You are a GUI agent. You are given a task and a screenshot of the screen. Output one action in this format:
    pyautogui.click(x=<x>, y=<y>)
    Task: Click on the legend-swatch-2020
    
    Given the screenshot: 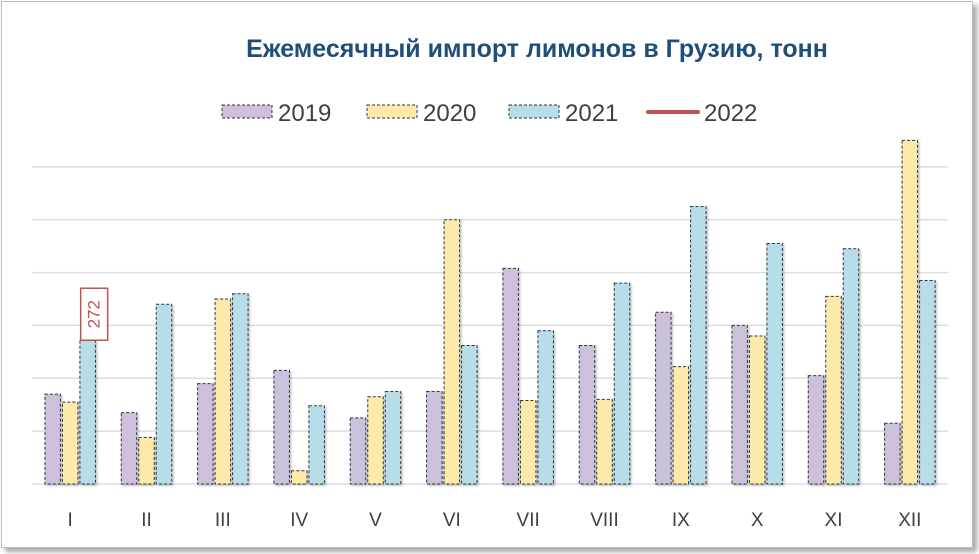 What is the action you would take?
    pyautogui.click(x=392, y=111)
    